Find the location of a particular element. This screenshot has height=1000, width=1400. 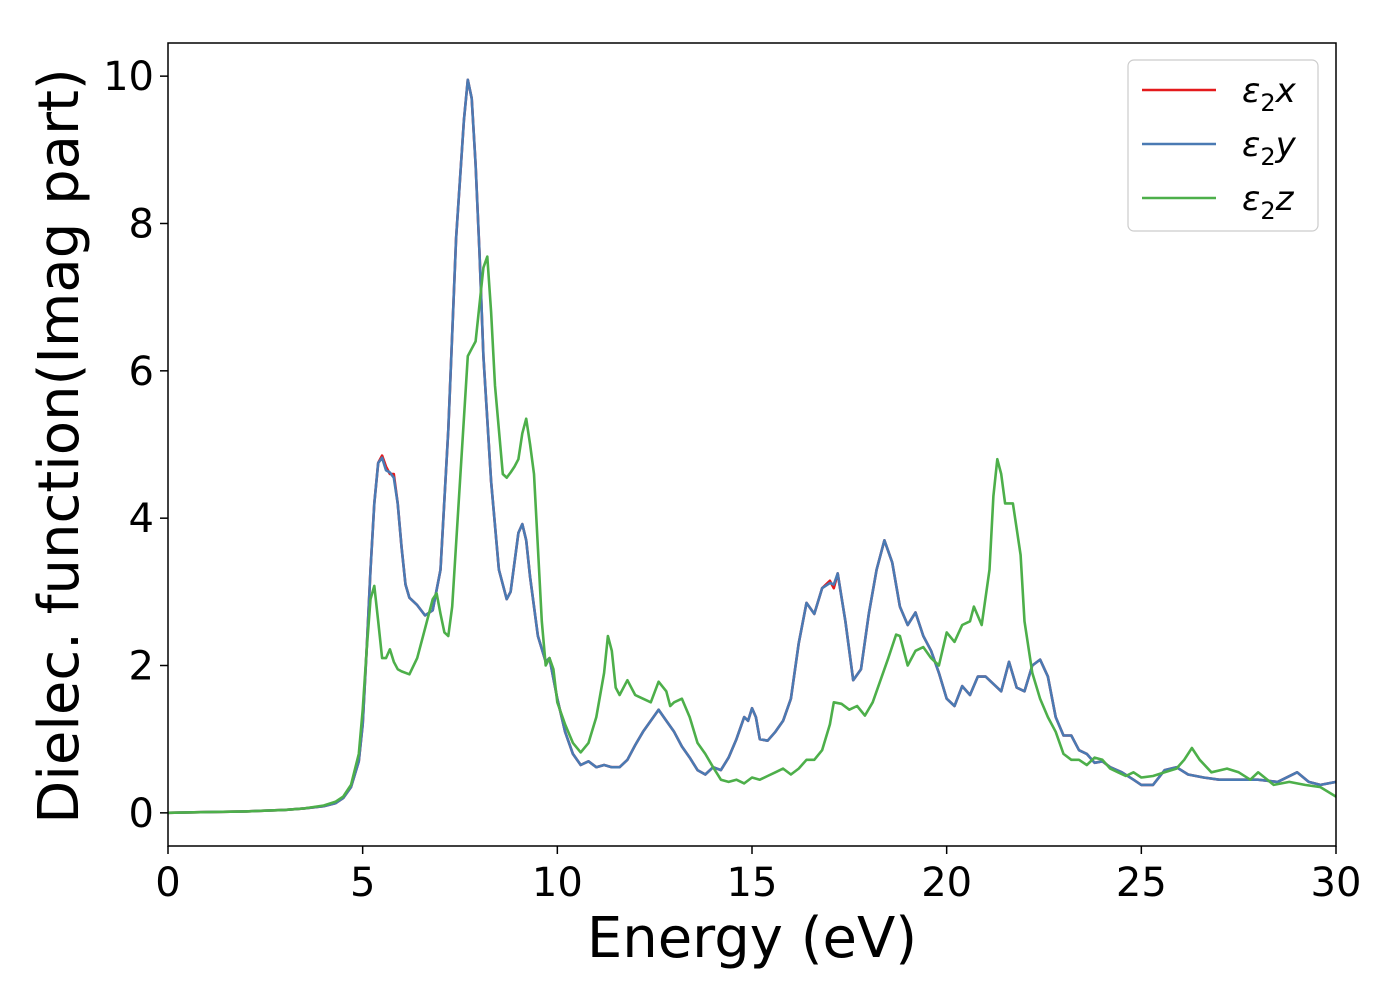

x-tick-label: 20 is located at coordinates (946, 883).